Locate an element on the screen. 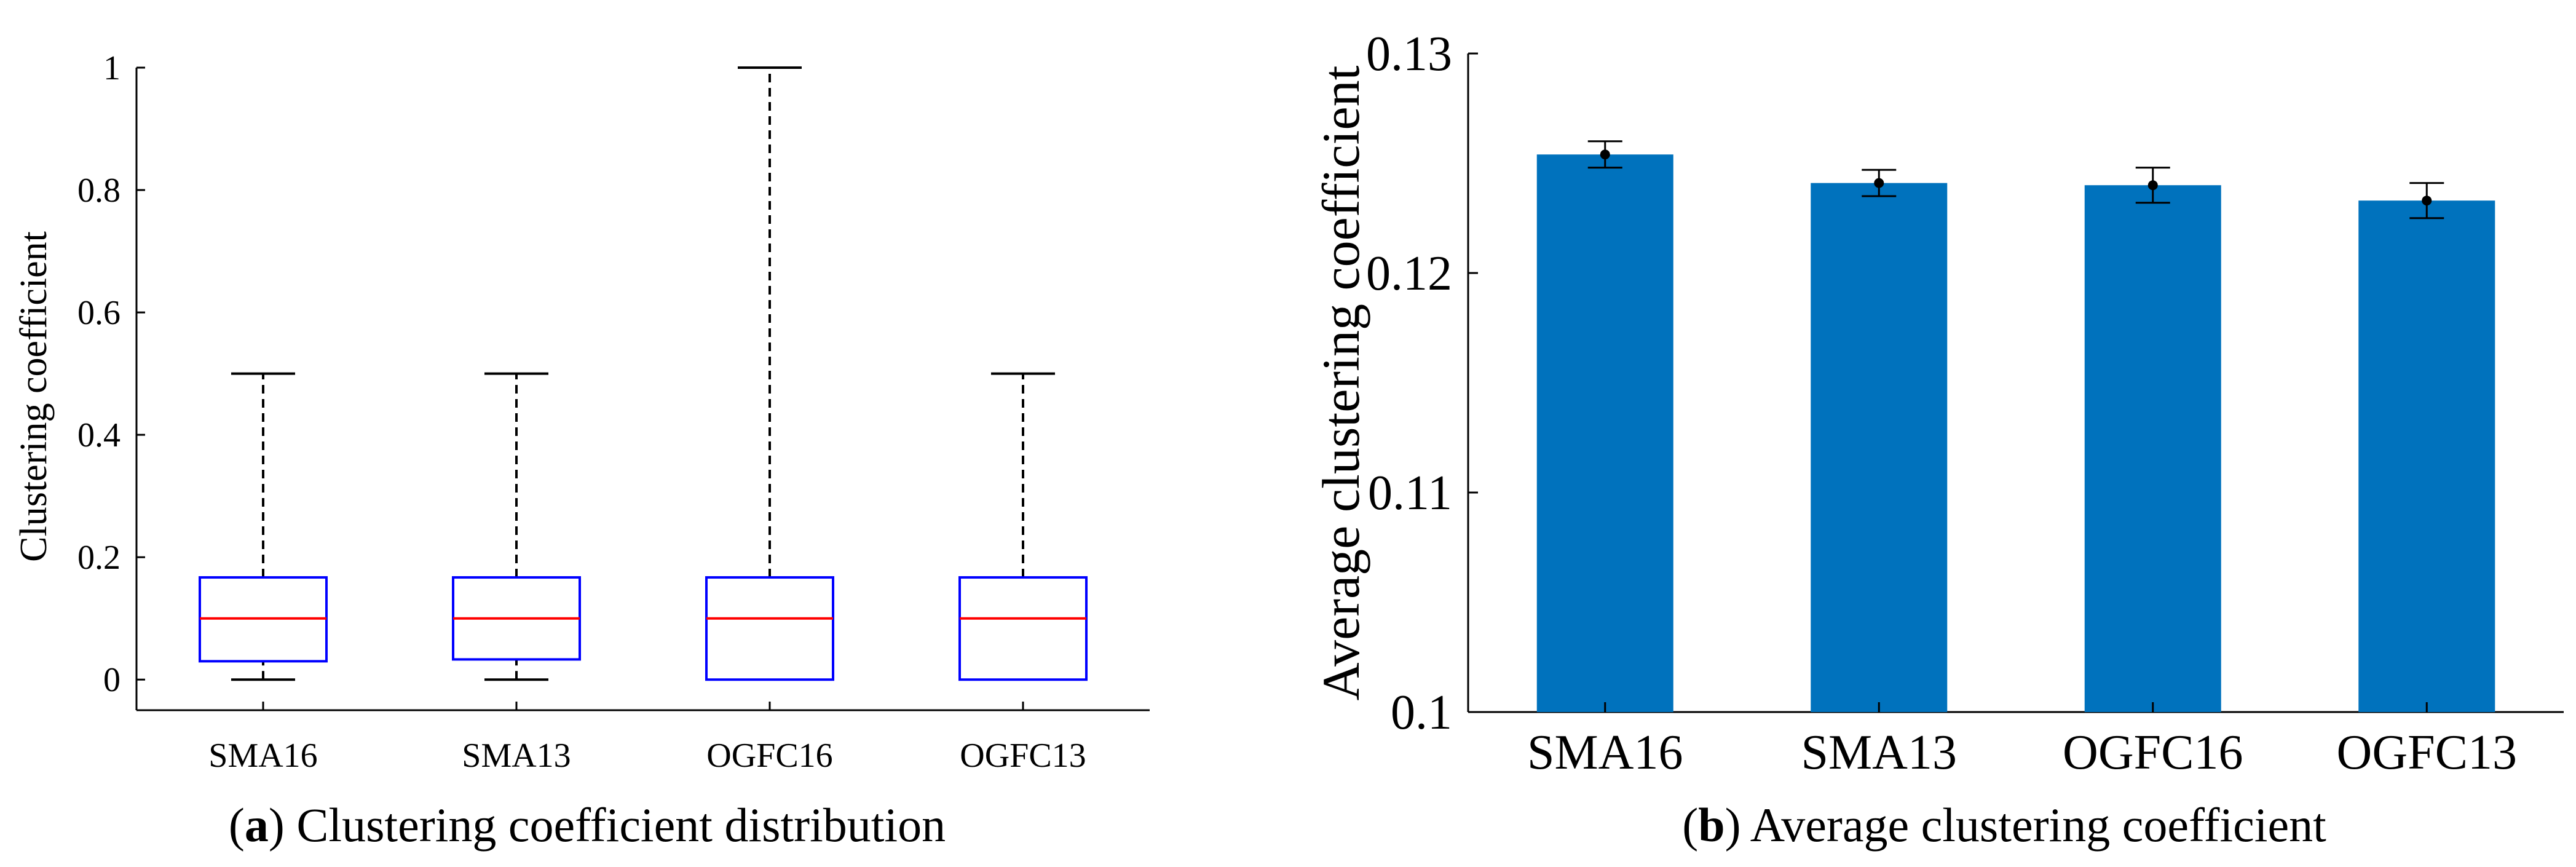 The height and width of the screenshot is (867, 2576). panel-a-y-tick-label: 0.2 is located at coordinates (99, 558).